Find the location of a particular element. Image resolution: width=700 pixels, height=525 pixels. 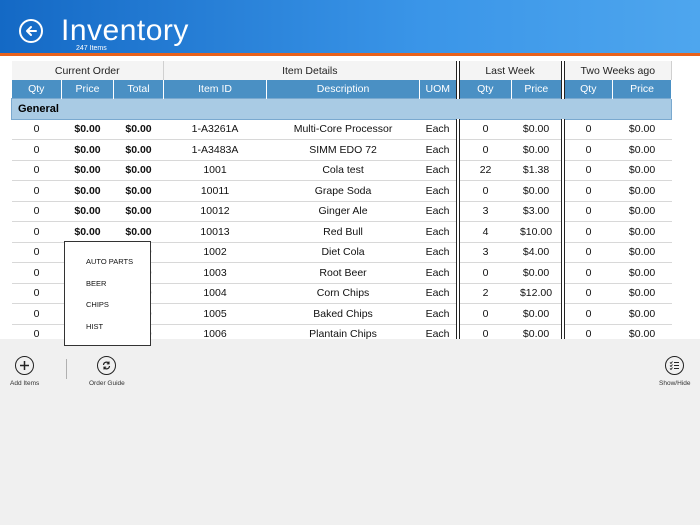

appbar-separator is located at coordinates (66, 369).